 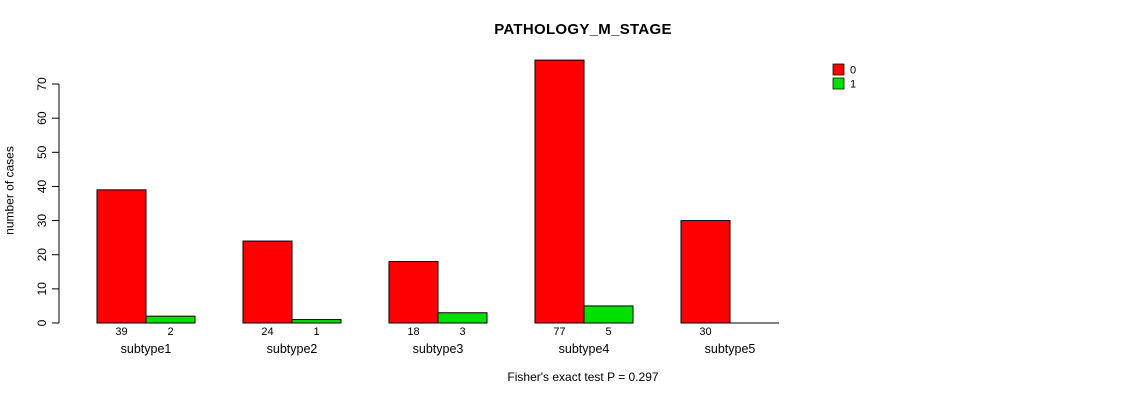 I want to click on bar-value-label: 39, so click(x=121, y=332).